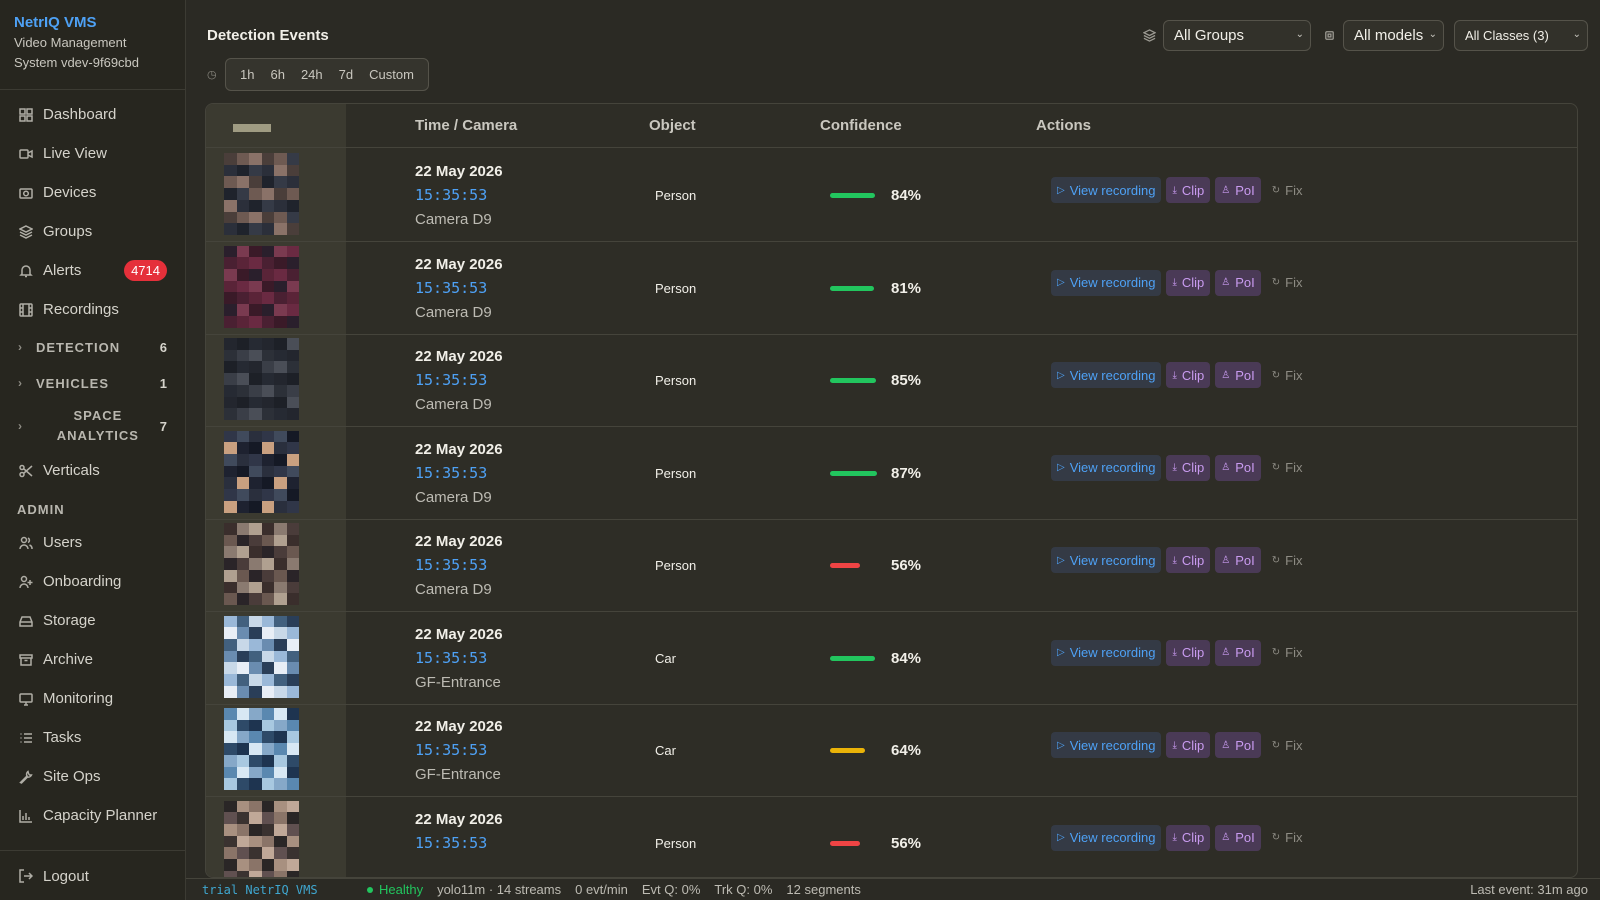  Describe the element at coordinates (861, 125) in the screenshot. I see `column-header-confidence: Confidence` at that location.